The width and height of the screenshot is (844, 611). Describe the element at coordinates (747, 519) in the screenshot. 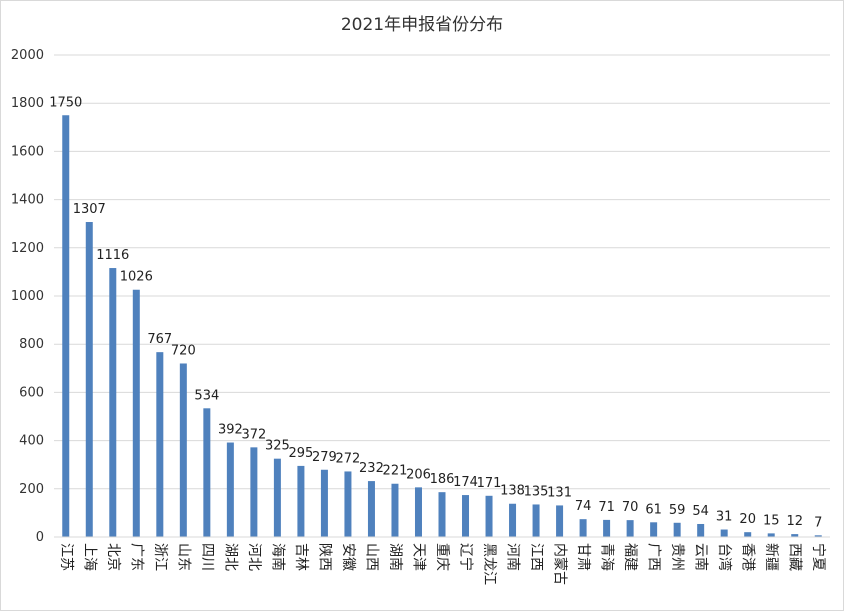

I see `data-label: 20` at that location.